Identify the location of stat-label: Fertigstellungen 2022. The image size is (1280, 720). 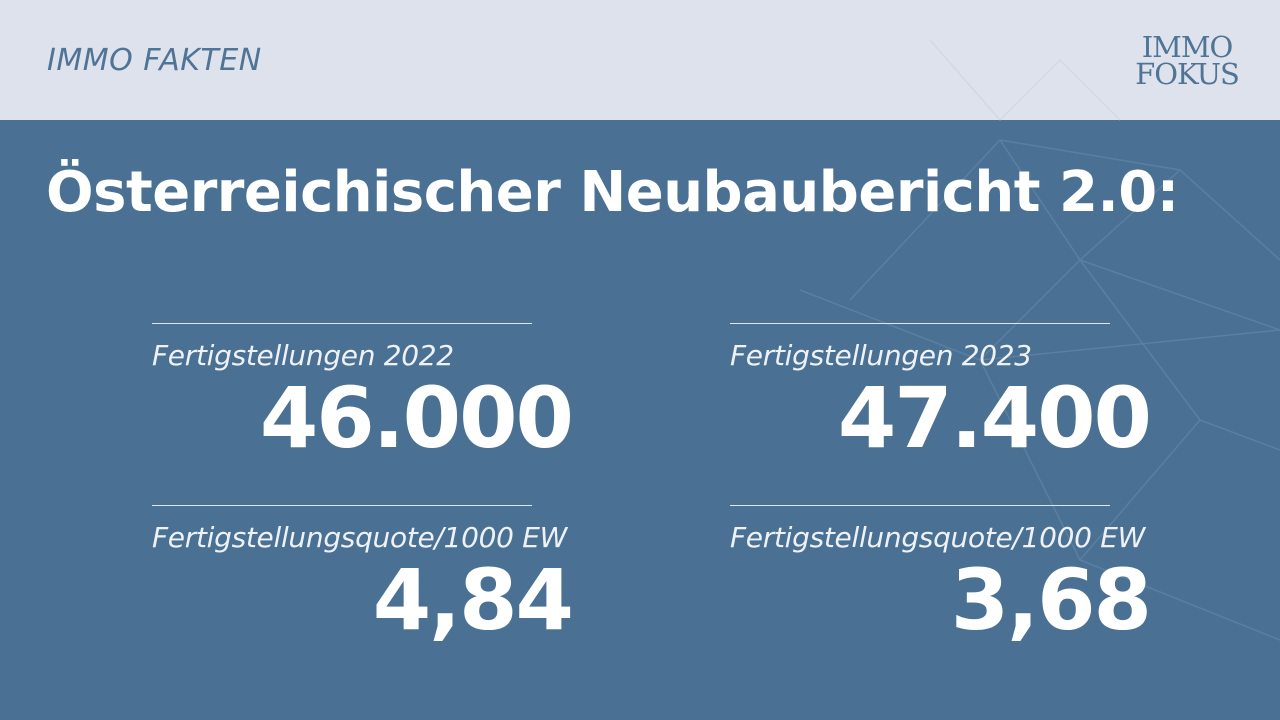
(303, 355).